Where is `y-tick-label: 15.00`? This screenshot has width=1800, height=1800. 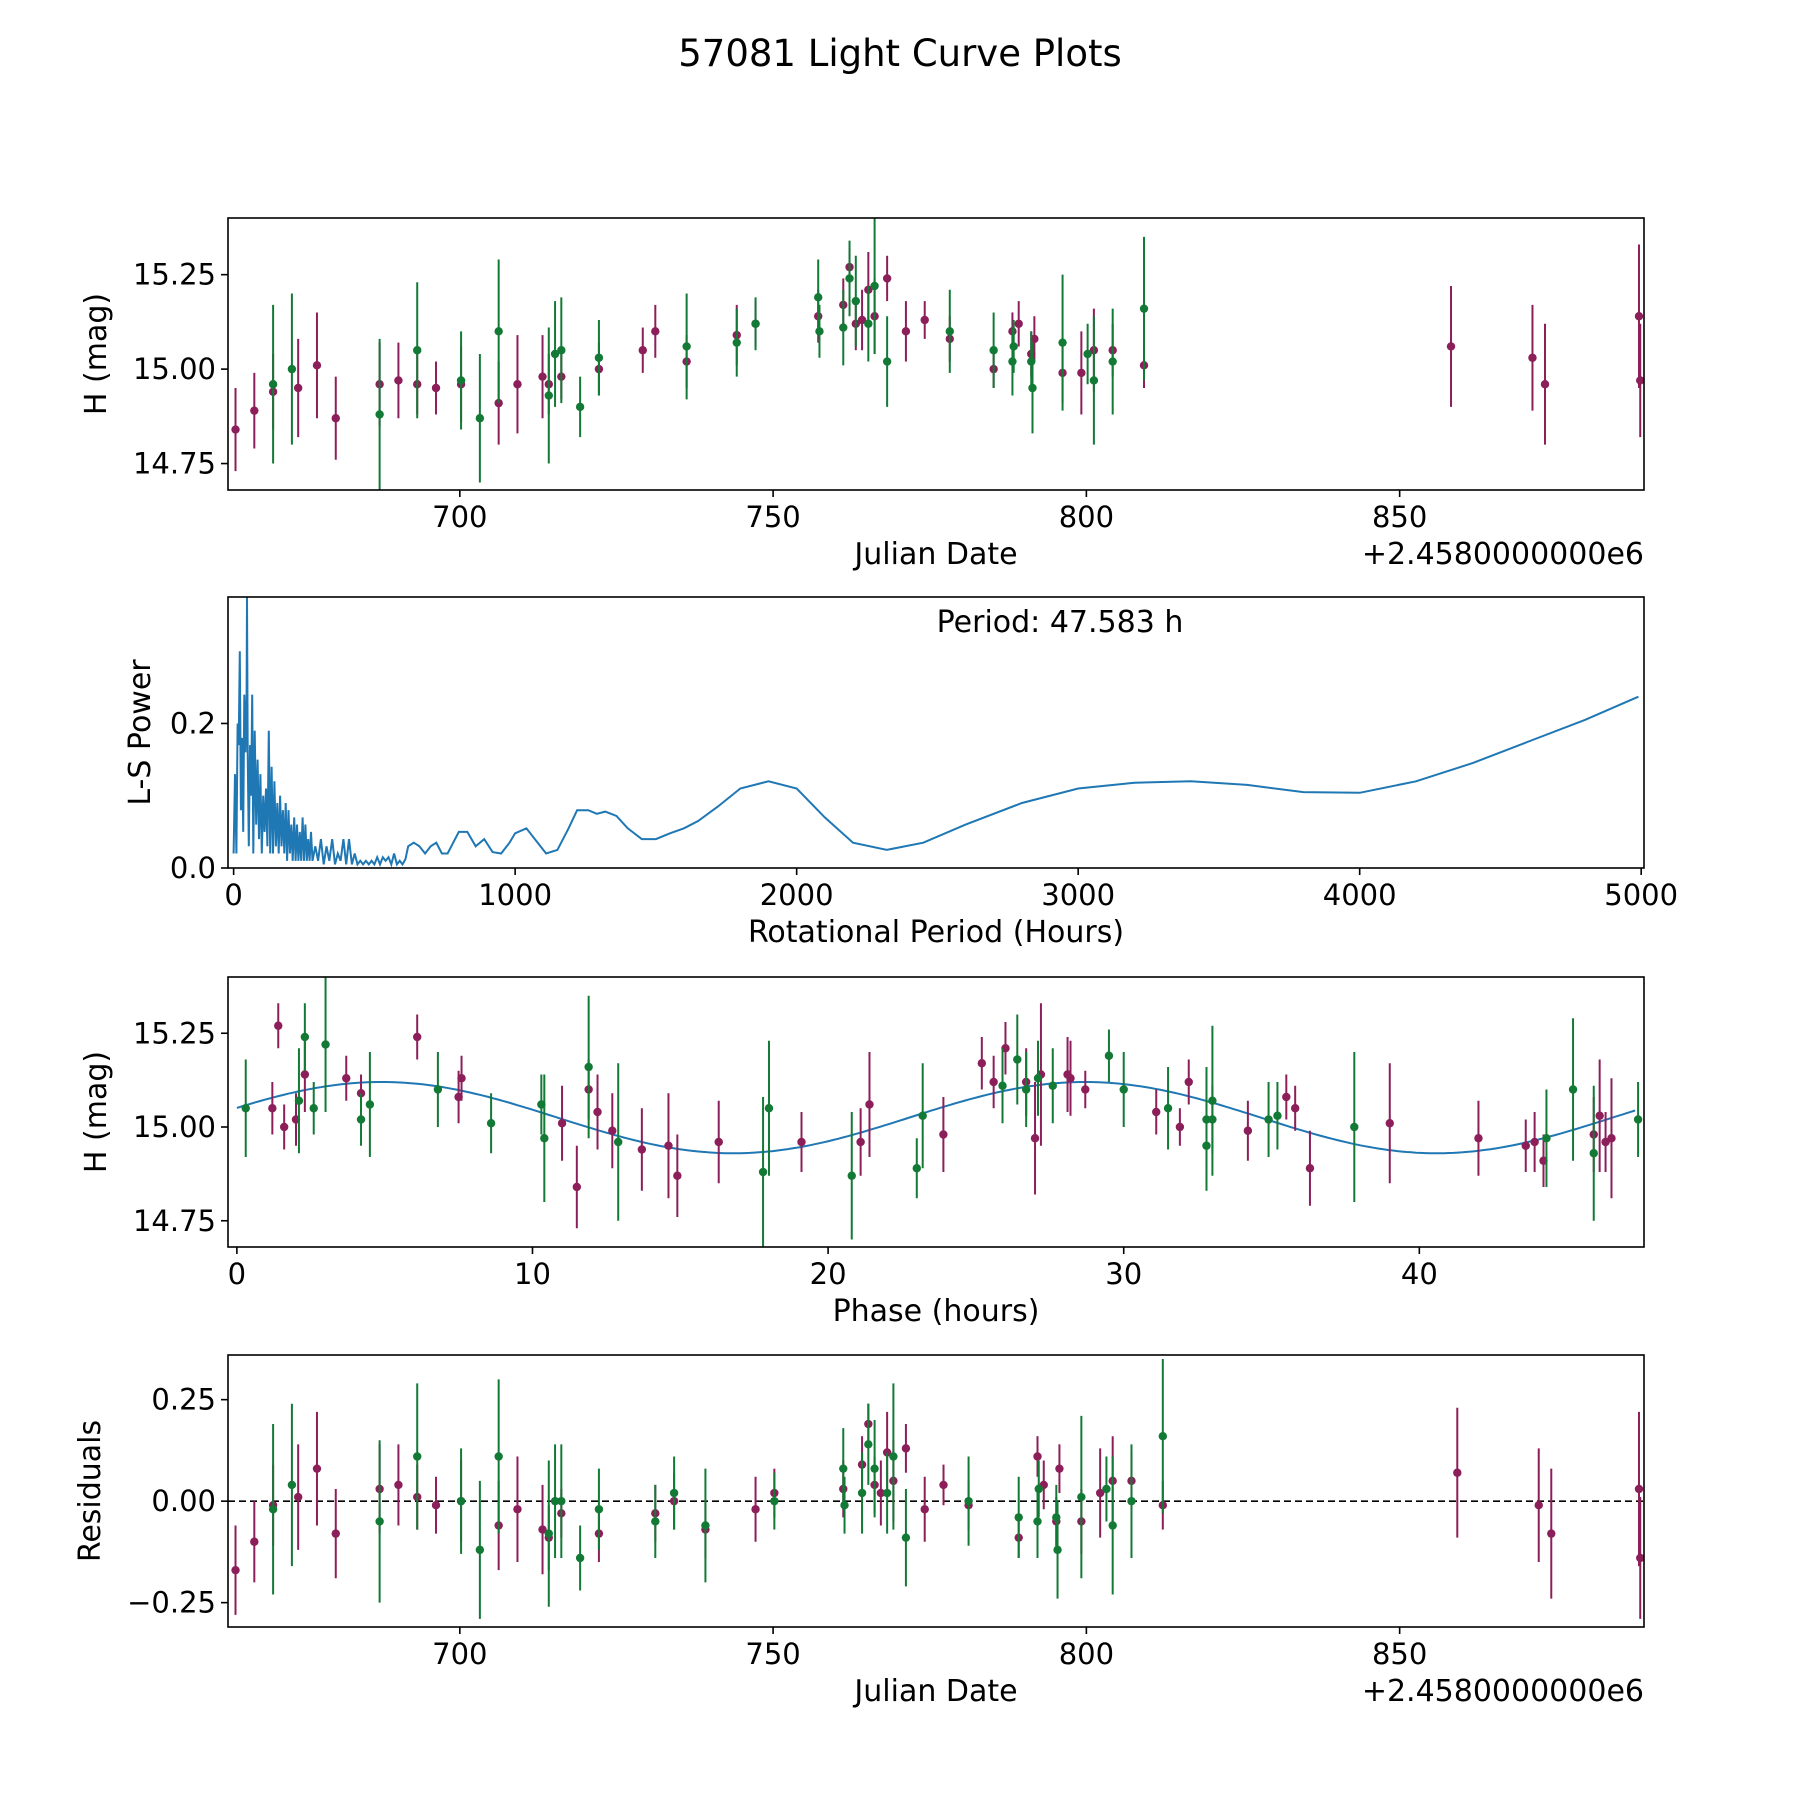
y-tick-label: 15.00 is located at coordinates (174, 369).